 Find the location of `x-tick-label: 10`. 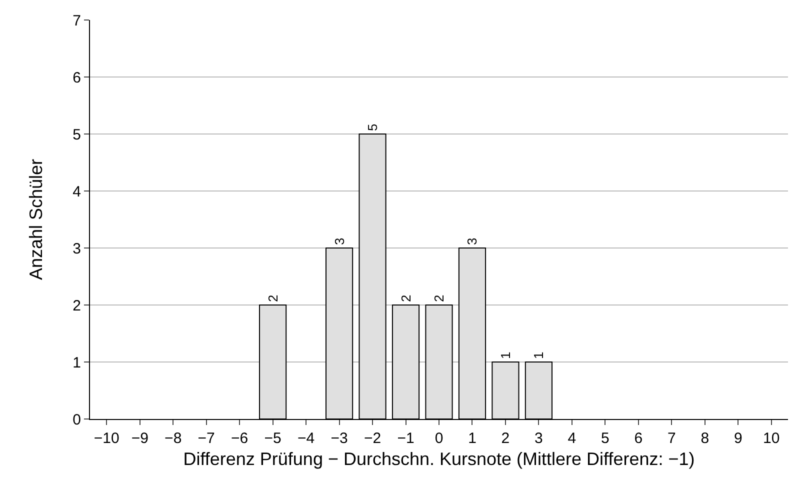

x-tick-label: 10 is located at coordinates (771, 438).